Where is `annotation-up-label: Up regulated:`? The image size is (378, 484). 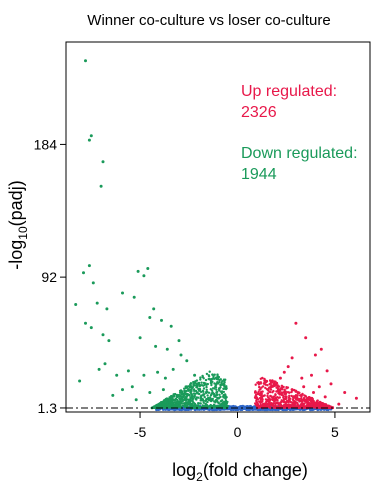 annotation-up-label: Up regulated: is located at coordinates (289, 91).